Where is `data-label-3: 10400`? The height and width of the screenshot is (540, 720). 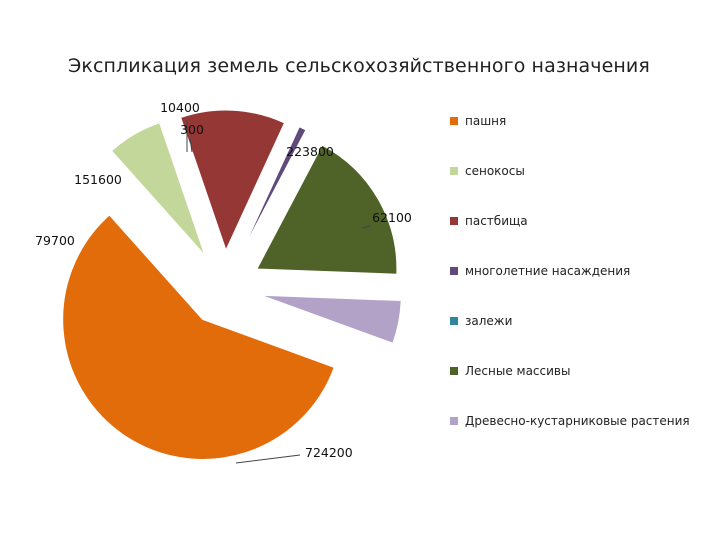
data-label-3: 10400 is located at coordinates (180, 107).